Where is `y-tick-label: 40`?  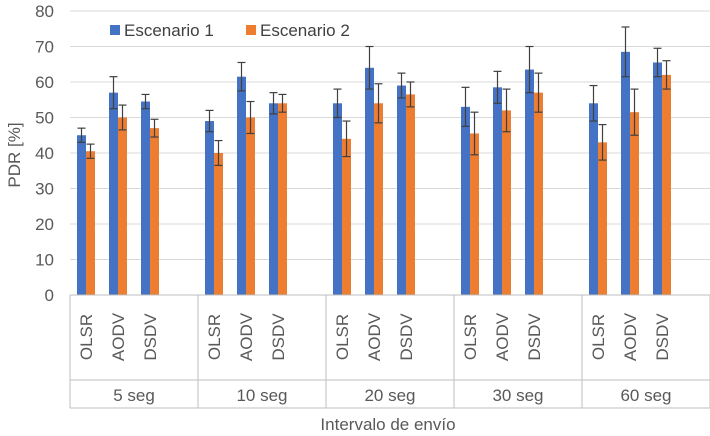
y-tick-label: 40 is located at coordinates (44, 153).